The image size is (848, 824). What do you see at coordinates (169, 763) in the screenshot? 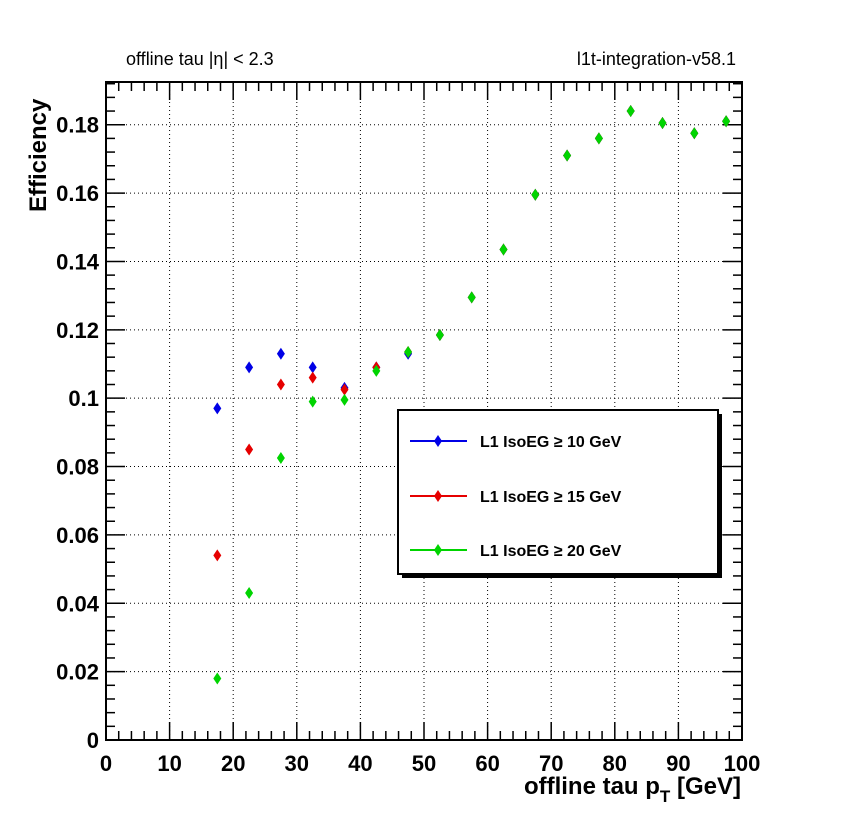
I see `x-tick-label: 10` at bounding box center [169, 763].